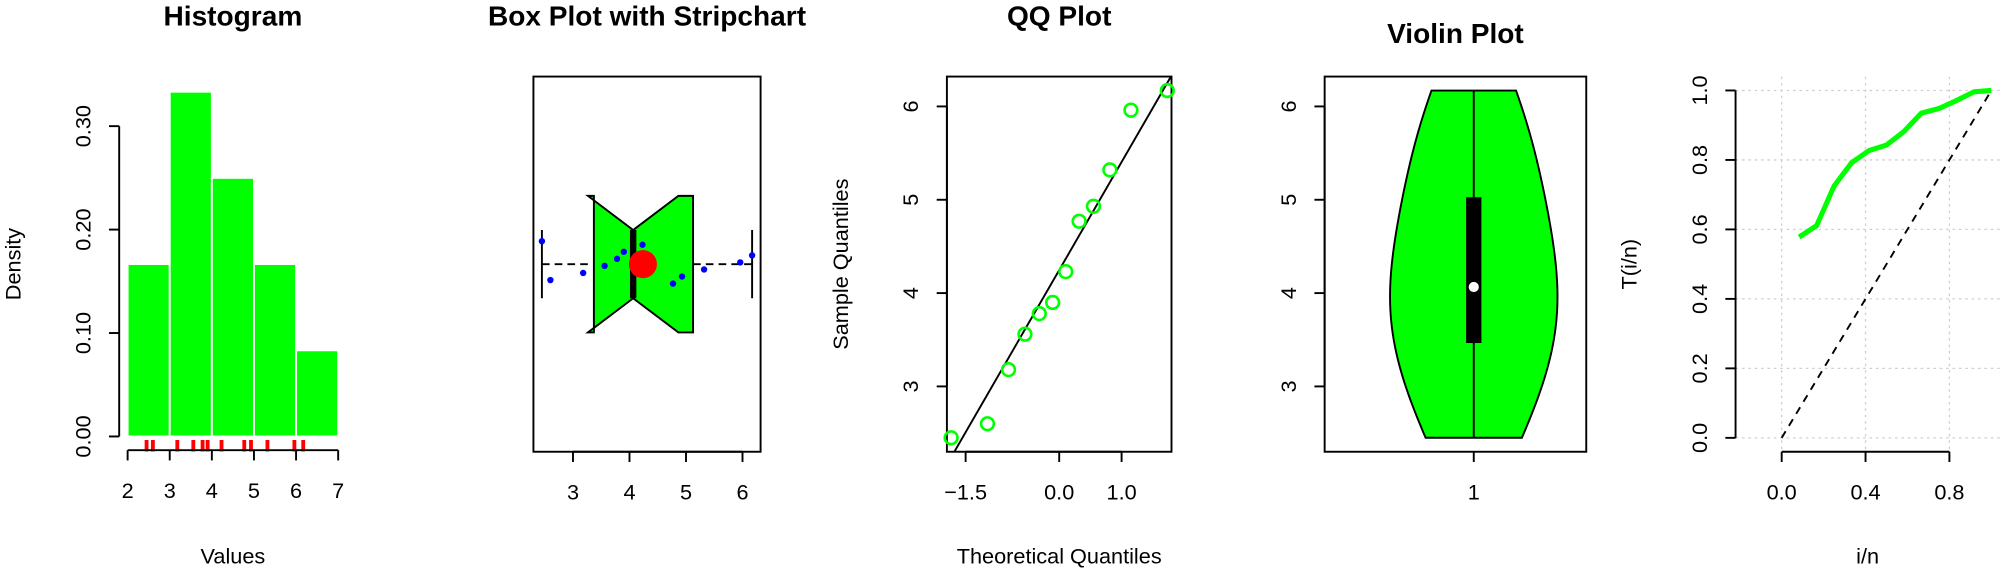 The image size is (2001, 580). What do you see at coordinates (1886, 264) in the screenshot?
I see `reference-line` at bounding box center [1886, 264].